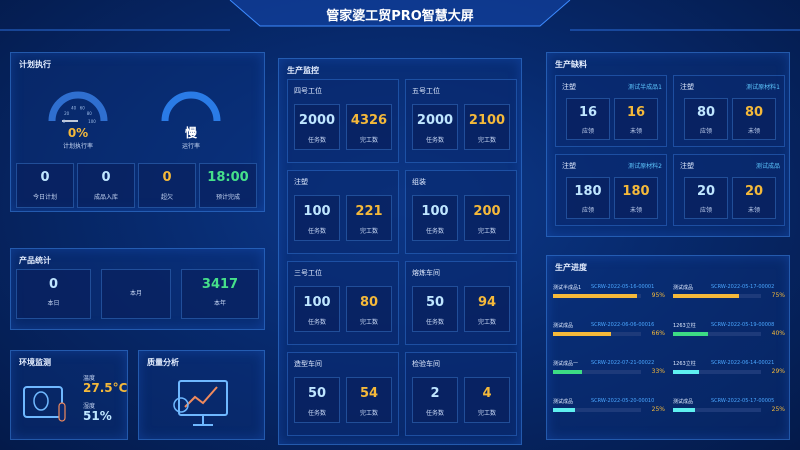  I want to click on station-card: 组装 100 任务数 200 完工数, so click(461, 212).